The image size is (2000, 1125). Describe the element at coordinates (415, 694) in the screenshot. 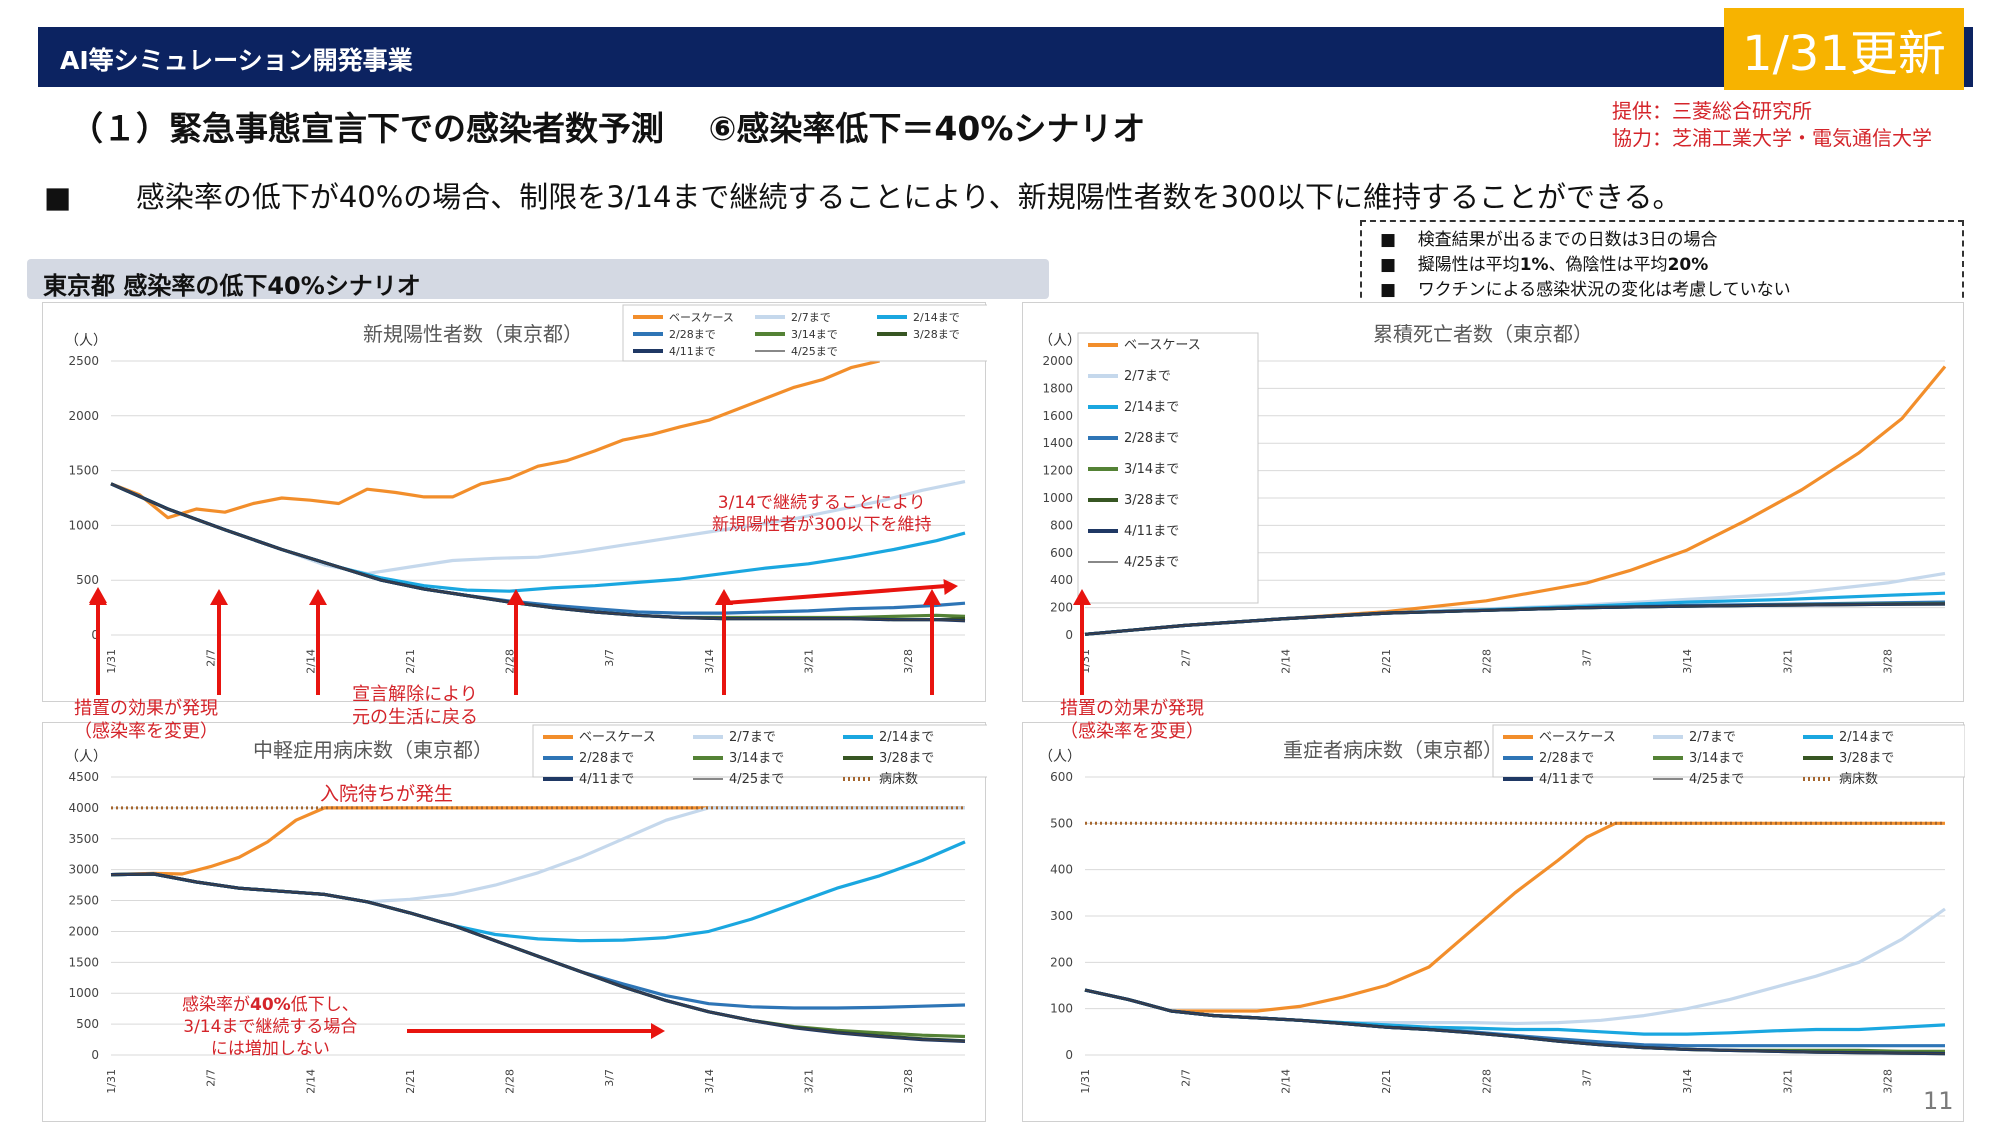

I see `annotation-release-line1: 宣言解除により` at that location.